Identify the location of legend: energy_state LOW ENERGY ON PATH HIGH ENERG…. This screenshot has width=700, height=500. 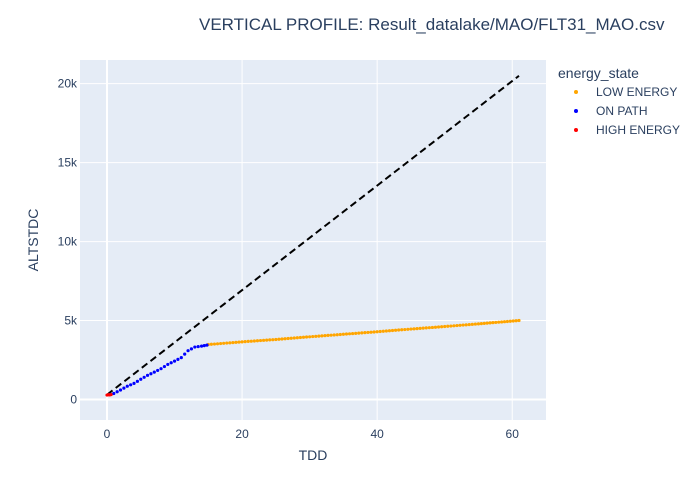
(619, 101).